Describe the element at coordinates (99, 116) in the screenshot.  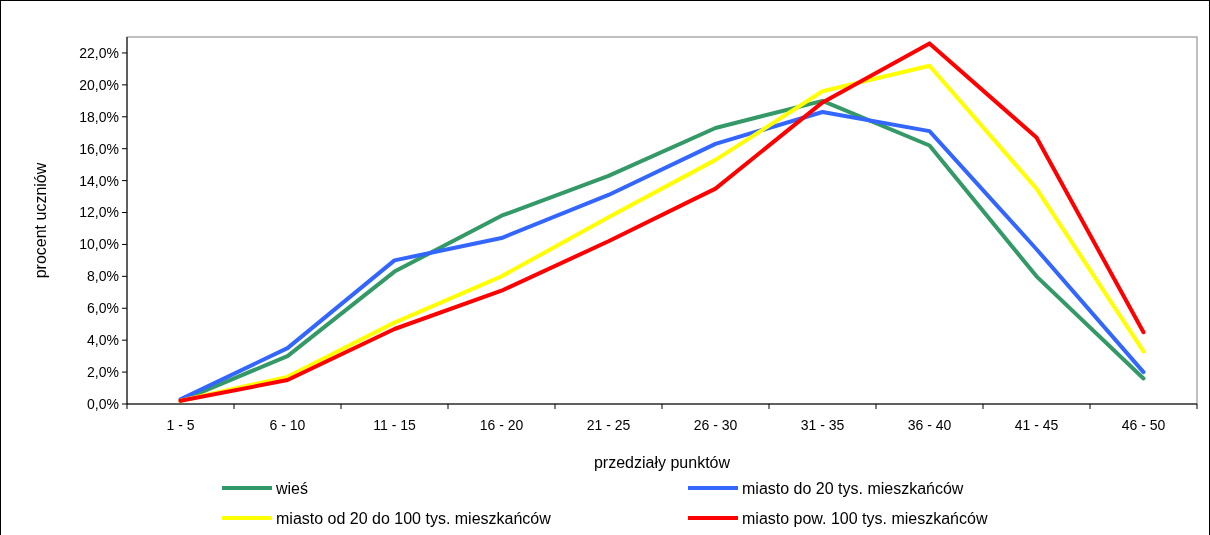
I see `y-tick-label: 18,0%` at that location.